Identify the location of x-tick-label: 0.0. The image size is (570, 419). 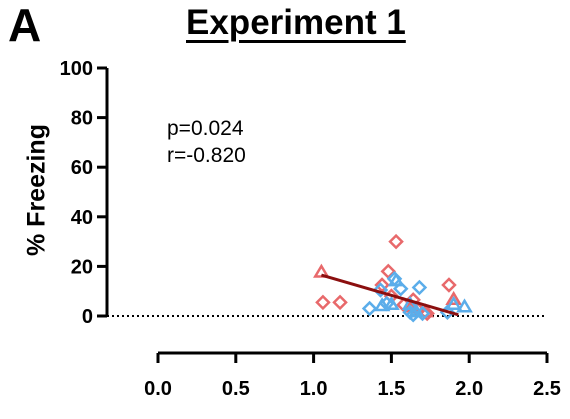
(158, 389).